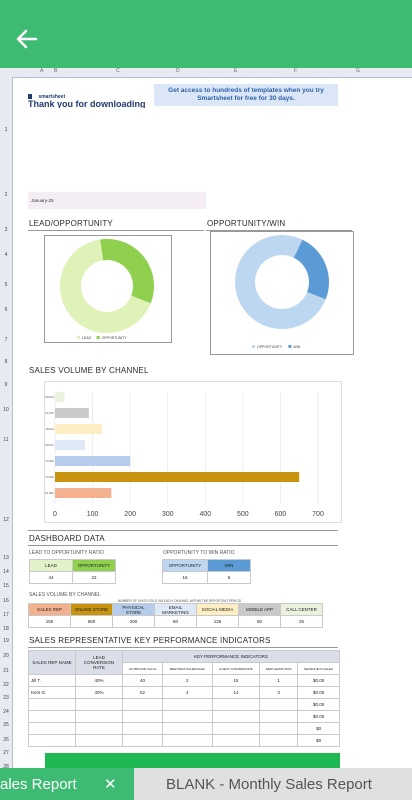  Describe the element at coordinates (6, 195) in the screenshot. I see `row-number: 2` at that location.